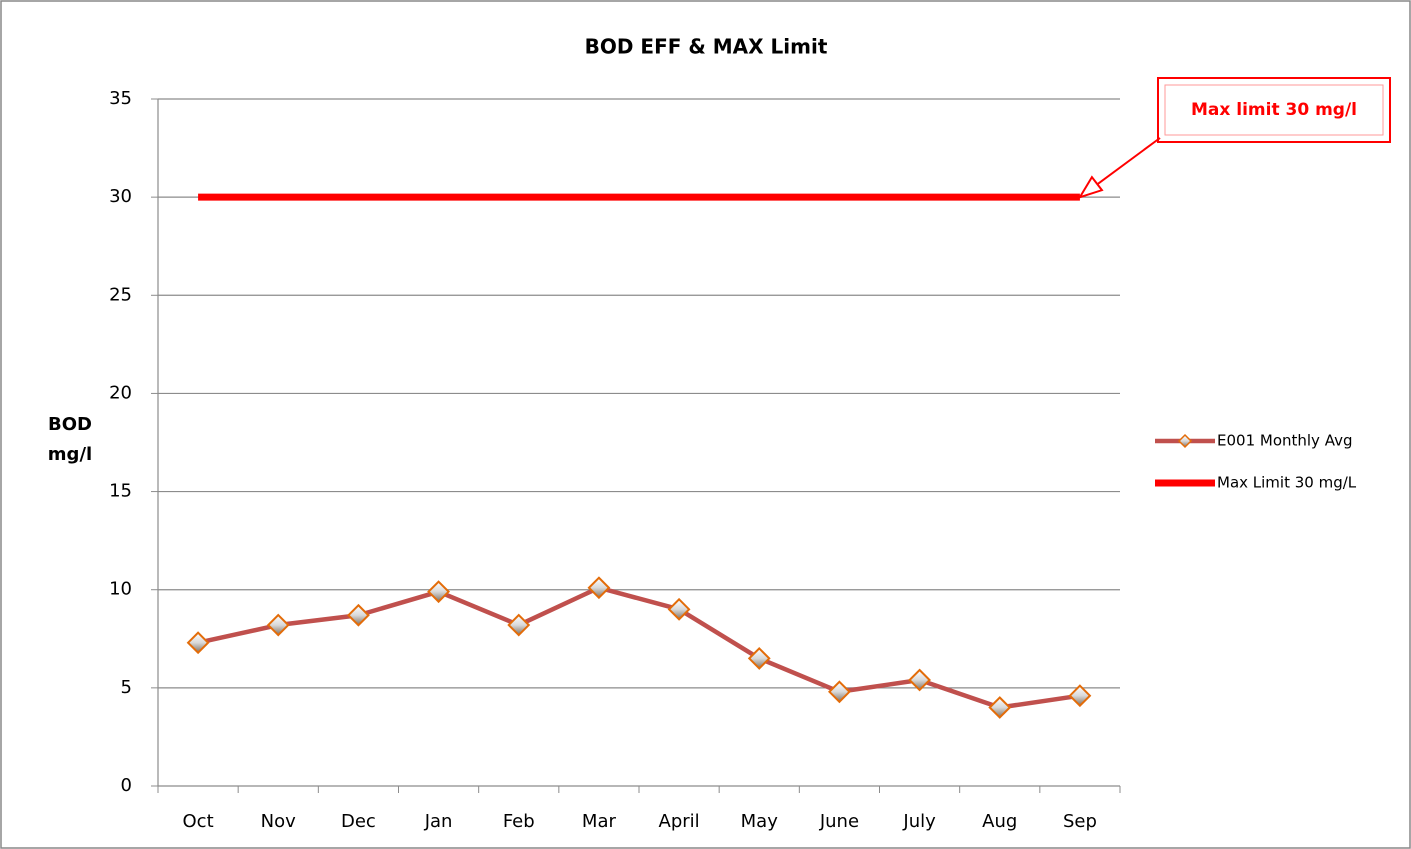 This screenshot has height=849, width=1411. Describe the element at coordinates (519, 821) in the screenshot. I see `x-tick-label: Feb` at that location.